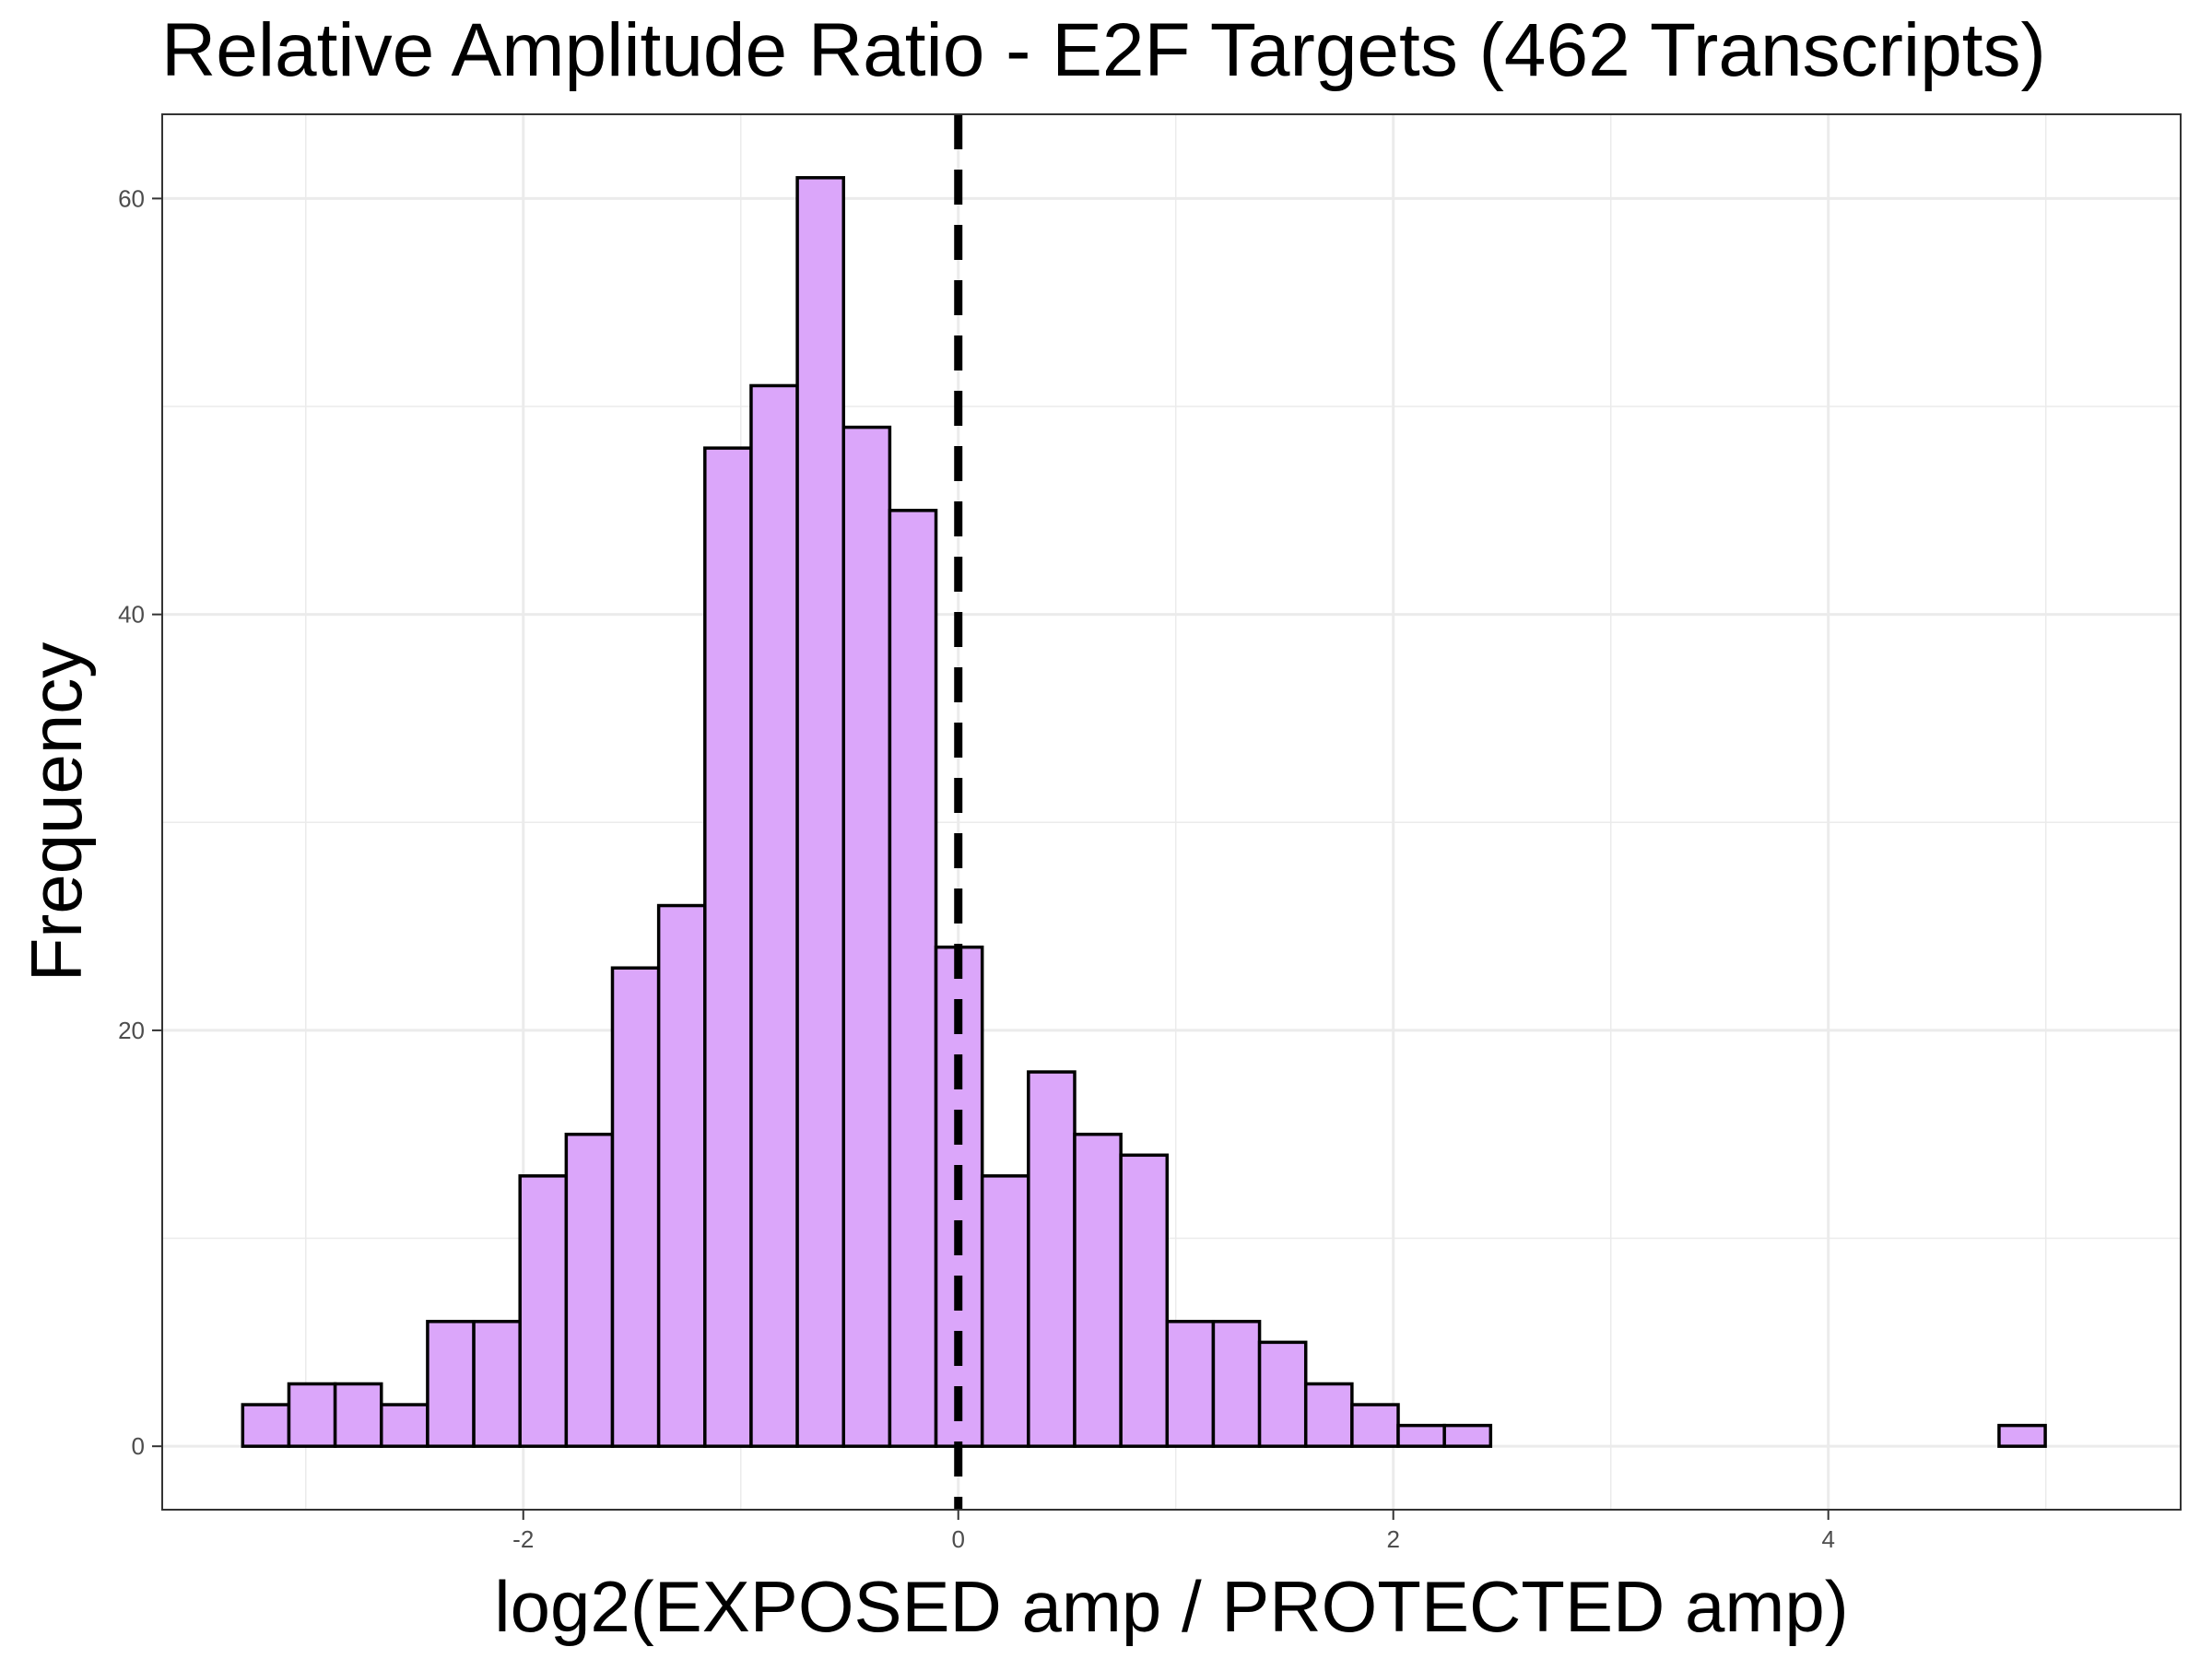 This screenshot has height=1659, width=2212. What do you see at coordinates (1392, 1539) in the screenshot?
I see `x-tick-label: 2` at bounding box center [1392, 1539].